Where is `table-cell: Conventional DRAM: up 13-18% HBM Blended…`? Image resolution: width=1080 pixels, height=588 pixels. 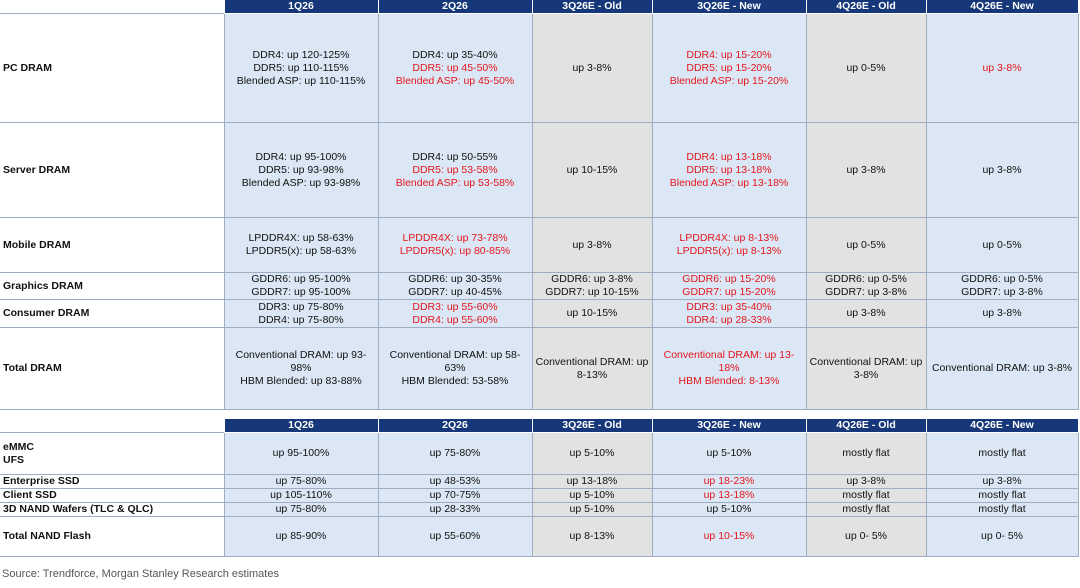 table-cell: Conventional DRAM: up 13-18% HBM Blended… is located at coordinates (729, 368).